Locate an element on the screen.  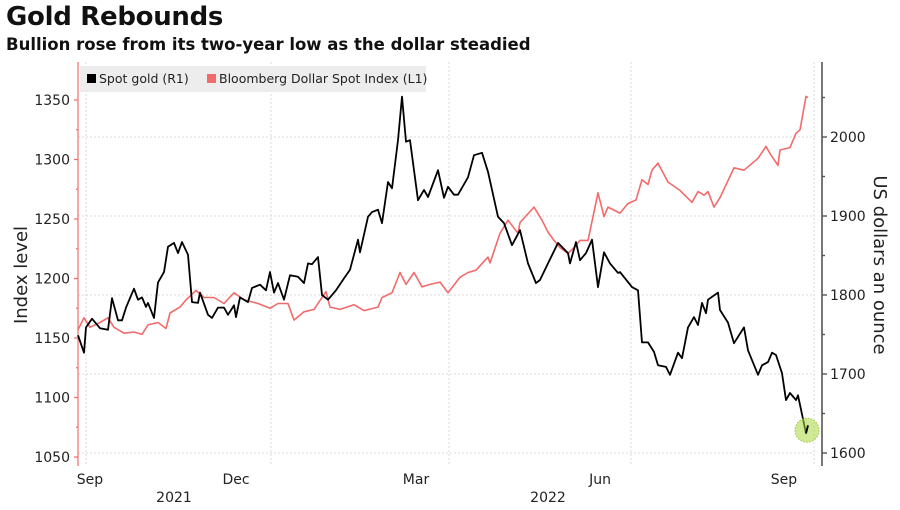
left-tick-label: 1200 is located at coordinates (52, 280).